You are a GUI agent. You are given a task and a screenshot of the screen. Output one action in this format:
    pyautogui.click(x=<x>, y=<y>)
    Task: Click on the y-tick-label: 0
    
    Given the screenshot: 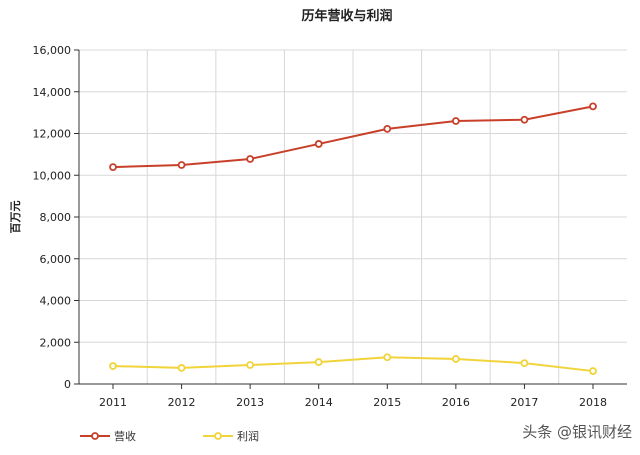 What is the action you would take?
    pyautogui.click(x=67, y=384)
    